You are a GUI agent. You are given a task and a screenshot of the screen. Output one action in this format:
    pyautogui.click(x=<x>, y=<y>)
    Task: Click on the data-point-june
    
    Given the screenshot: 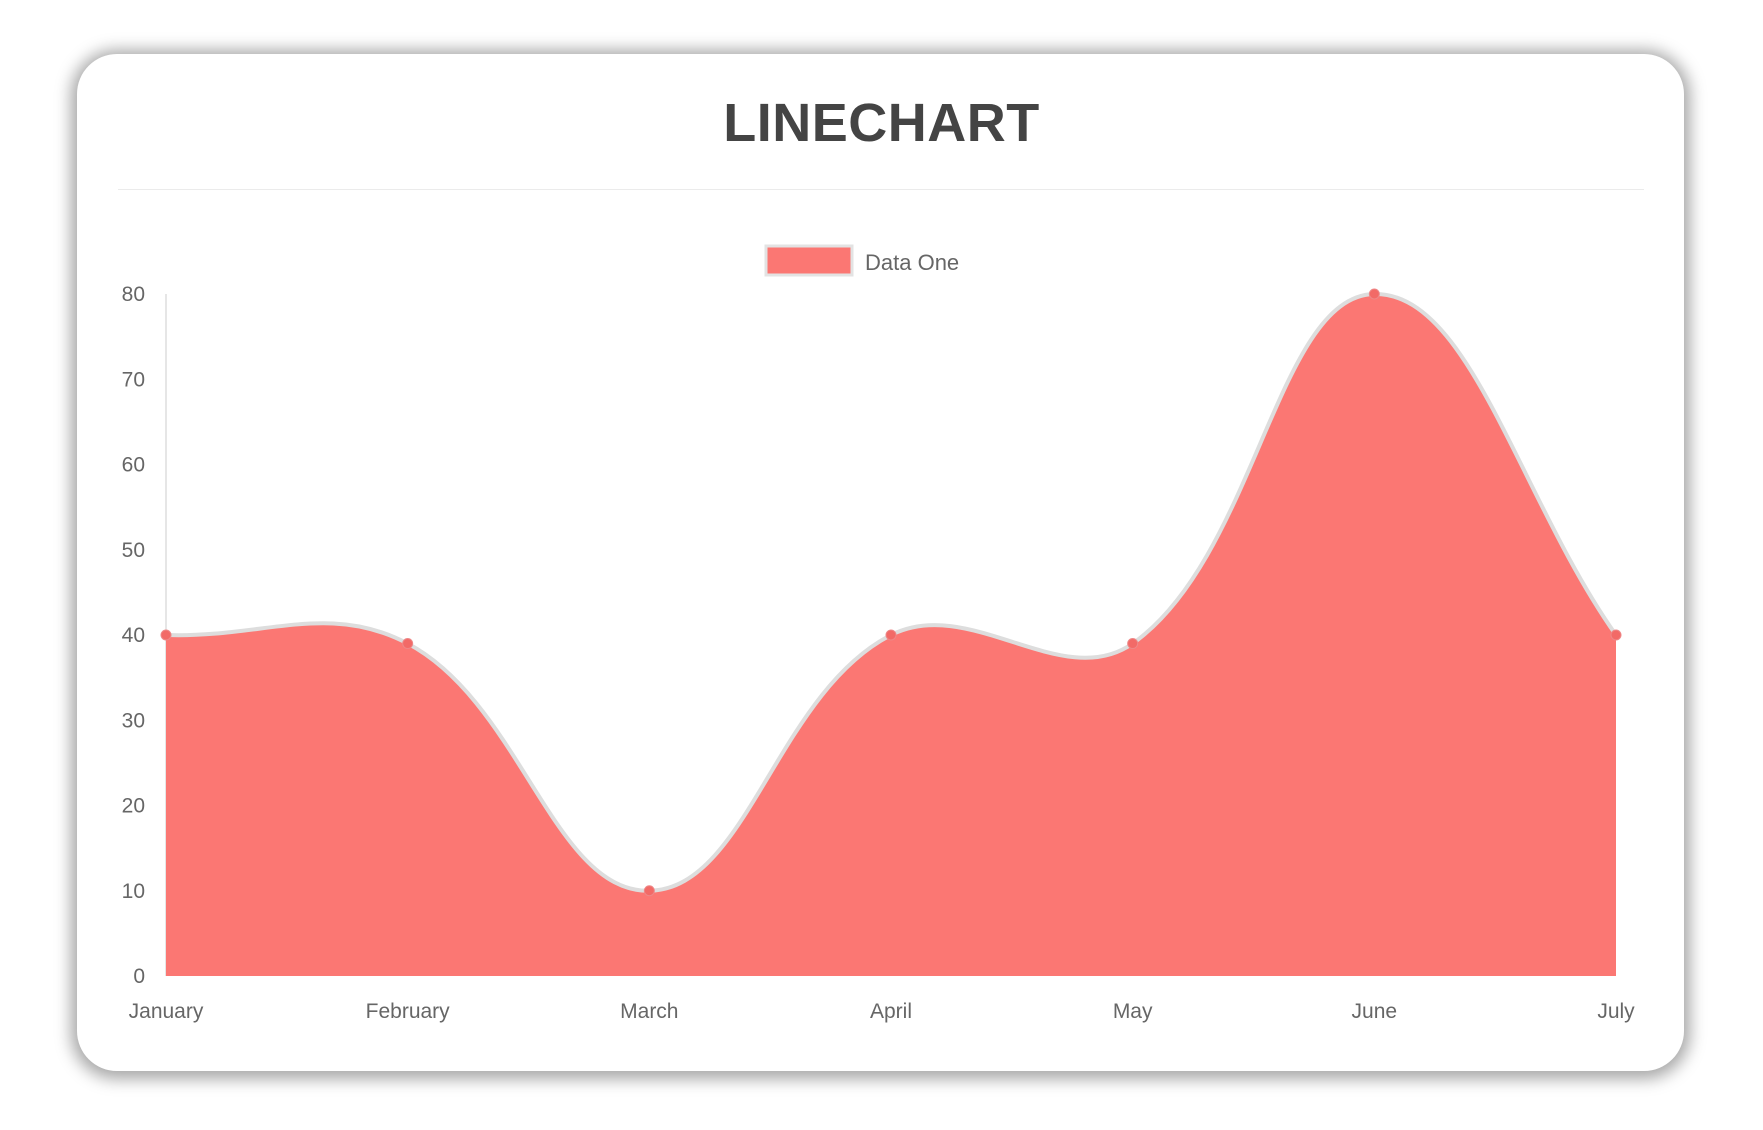 What is the action you would take?
    pyautogui.click(x=1374, y=294)
    